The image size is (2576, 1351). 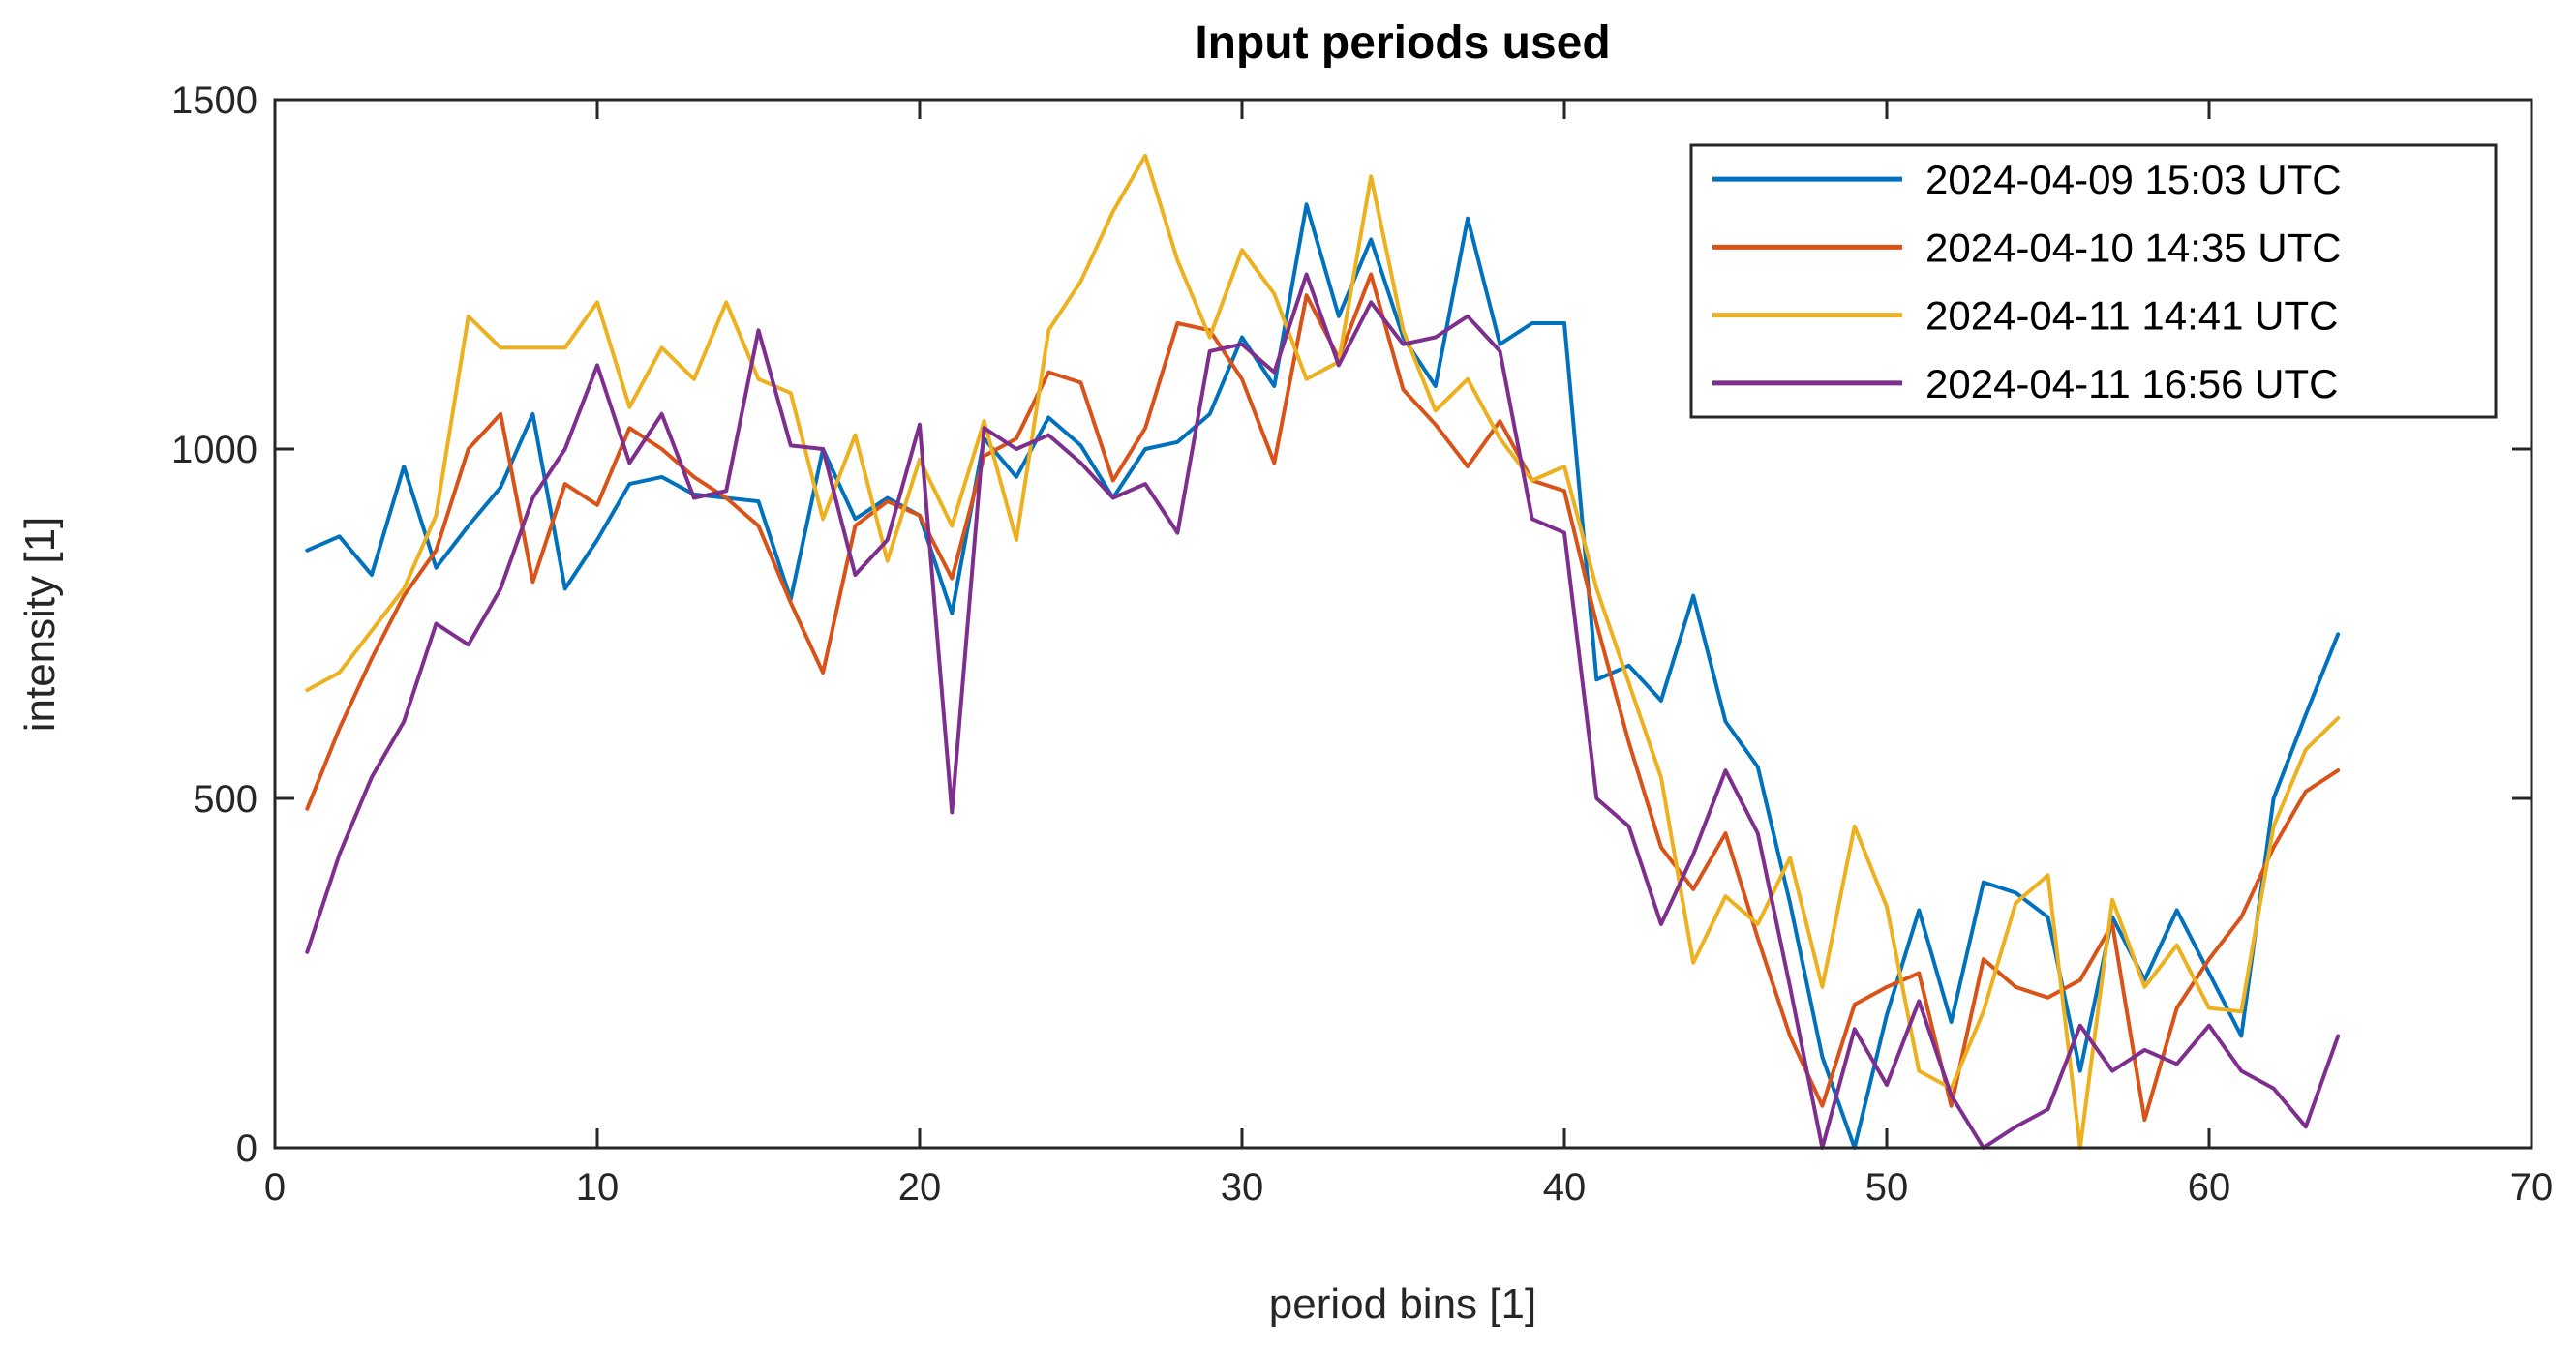 I want to click on x-tick-label: 0, so click(x=275, y=1188).